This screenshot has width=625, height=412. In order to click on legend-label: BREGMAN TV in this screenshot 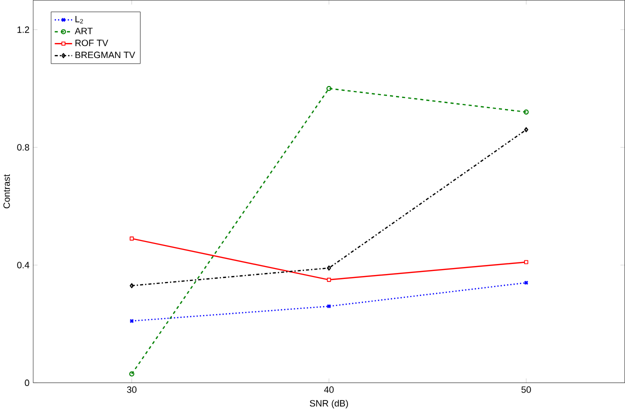, I will do `click(105, 55)`.